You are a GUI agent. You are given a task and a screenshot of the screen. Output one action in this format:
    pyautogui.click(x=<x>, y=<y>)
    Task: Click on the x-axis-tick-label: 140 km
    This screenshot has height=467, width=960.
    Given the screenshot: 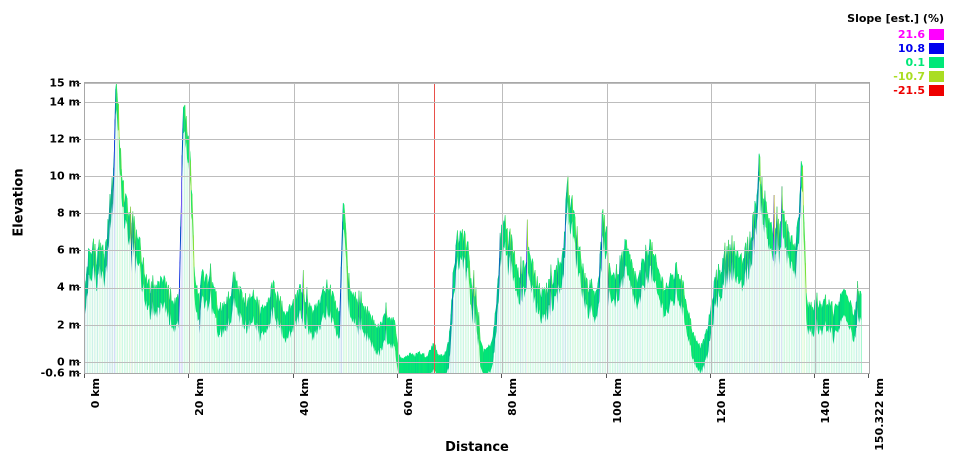 What is the action you would take?
    pyautogui.click(x=826, y=401)
    